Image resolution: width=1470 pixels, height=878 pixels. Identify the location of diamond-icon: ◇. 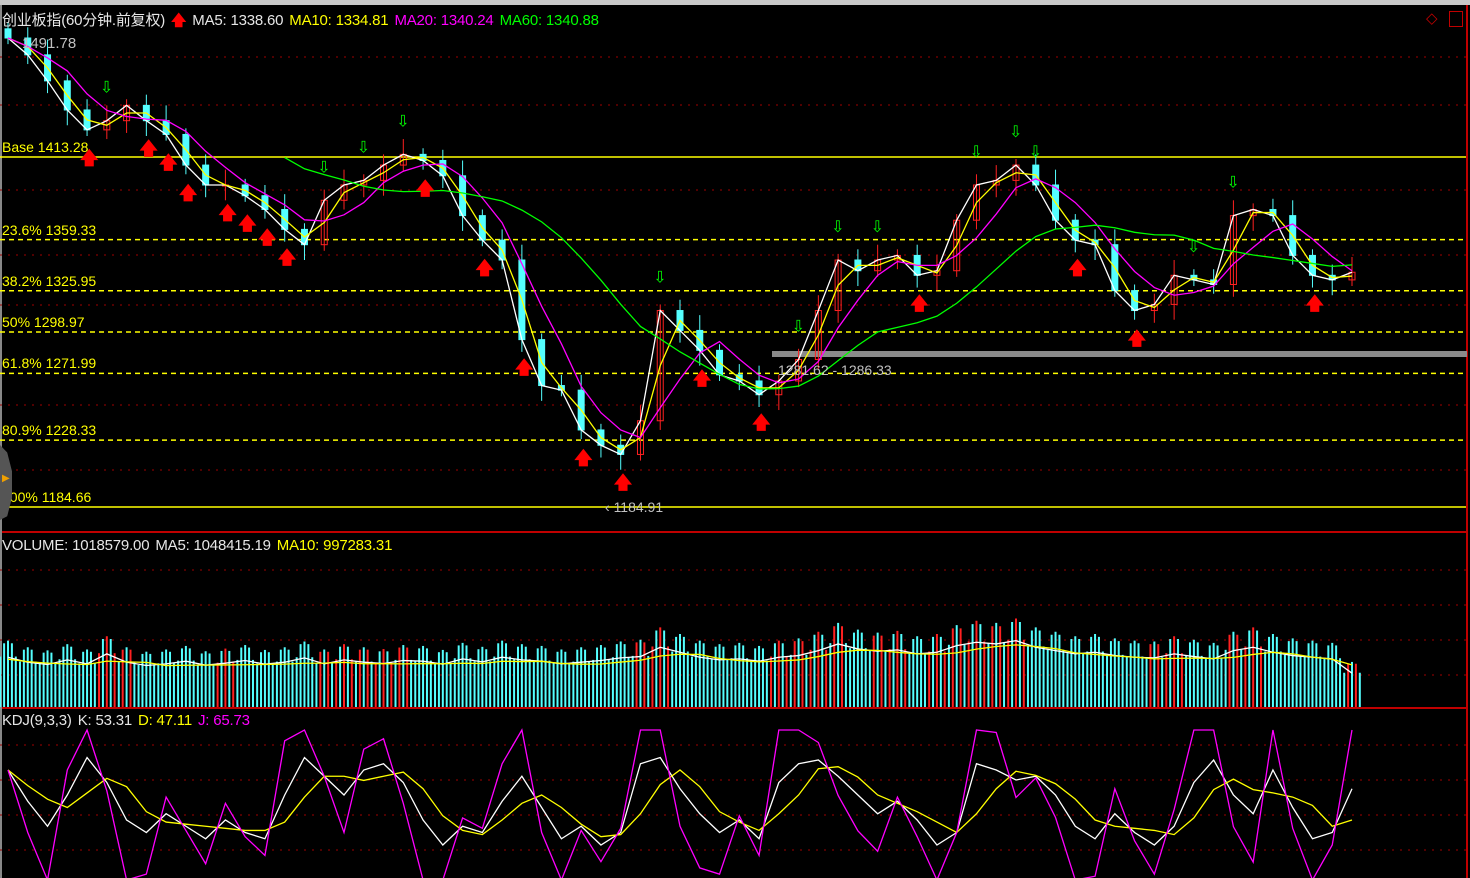
(1432, 18).